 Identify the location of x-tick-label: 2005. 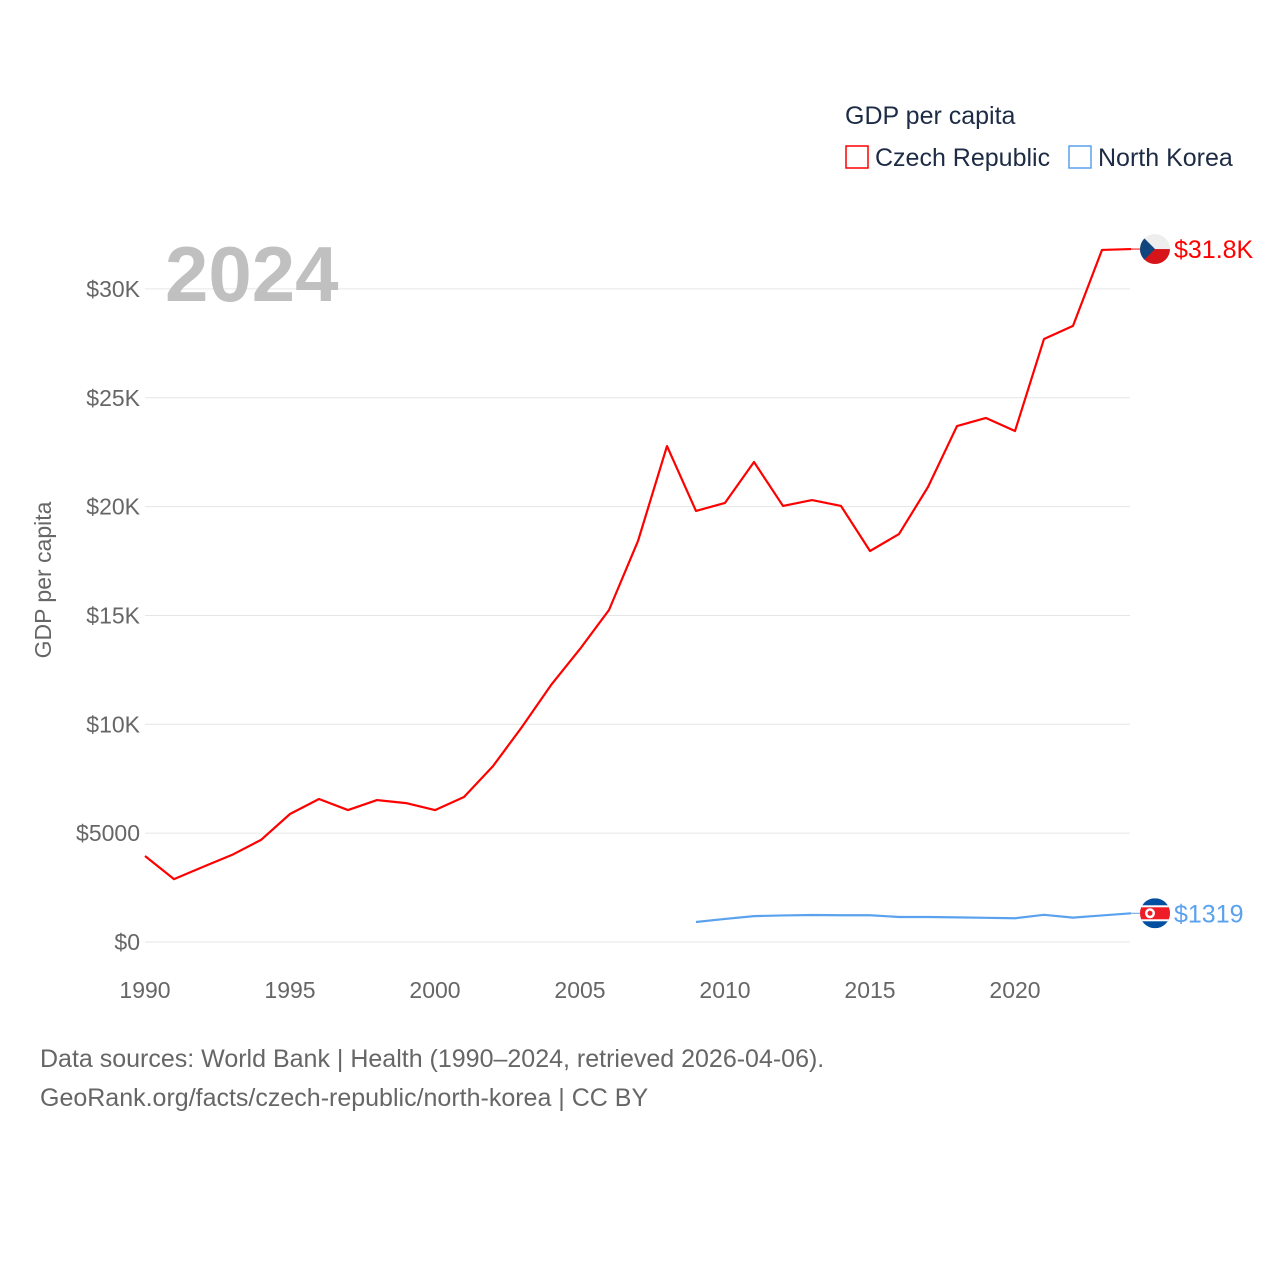
(579, 990).